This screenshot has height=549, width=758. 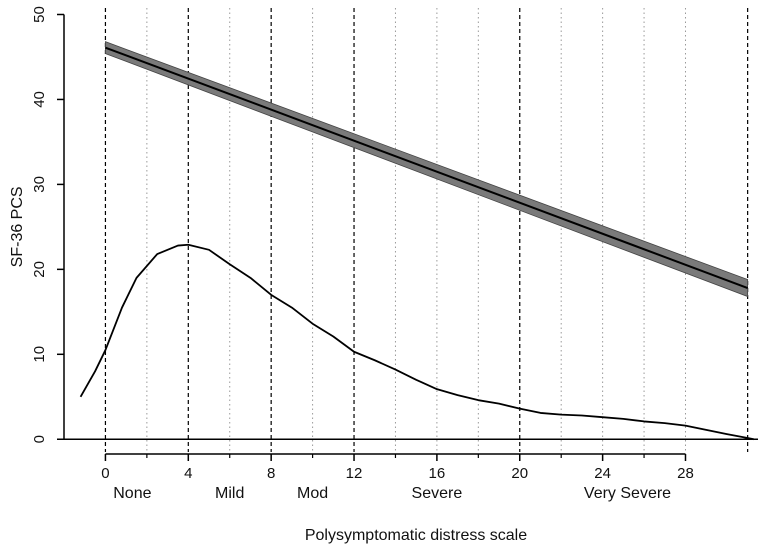 What do you see at coordinates (416, 535) in the screenshot?
I see `x-axis-title: Polysymptomatic distress scale` at bounding box center [416, 535].